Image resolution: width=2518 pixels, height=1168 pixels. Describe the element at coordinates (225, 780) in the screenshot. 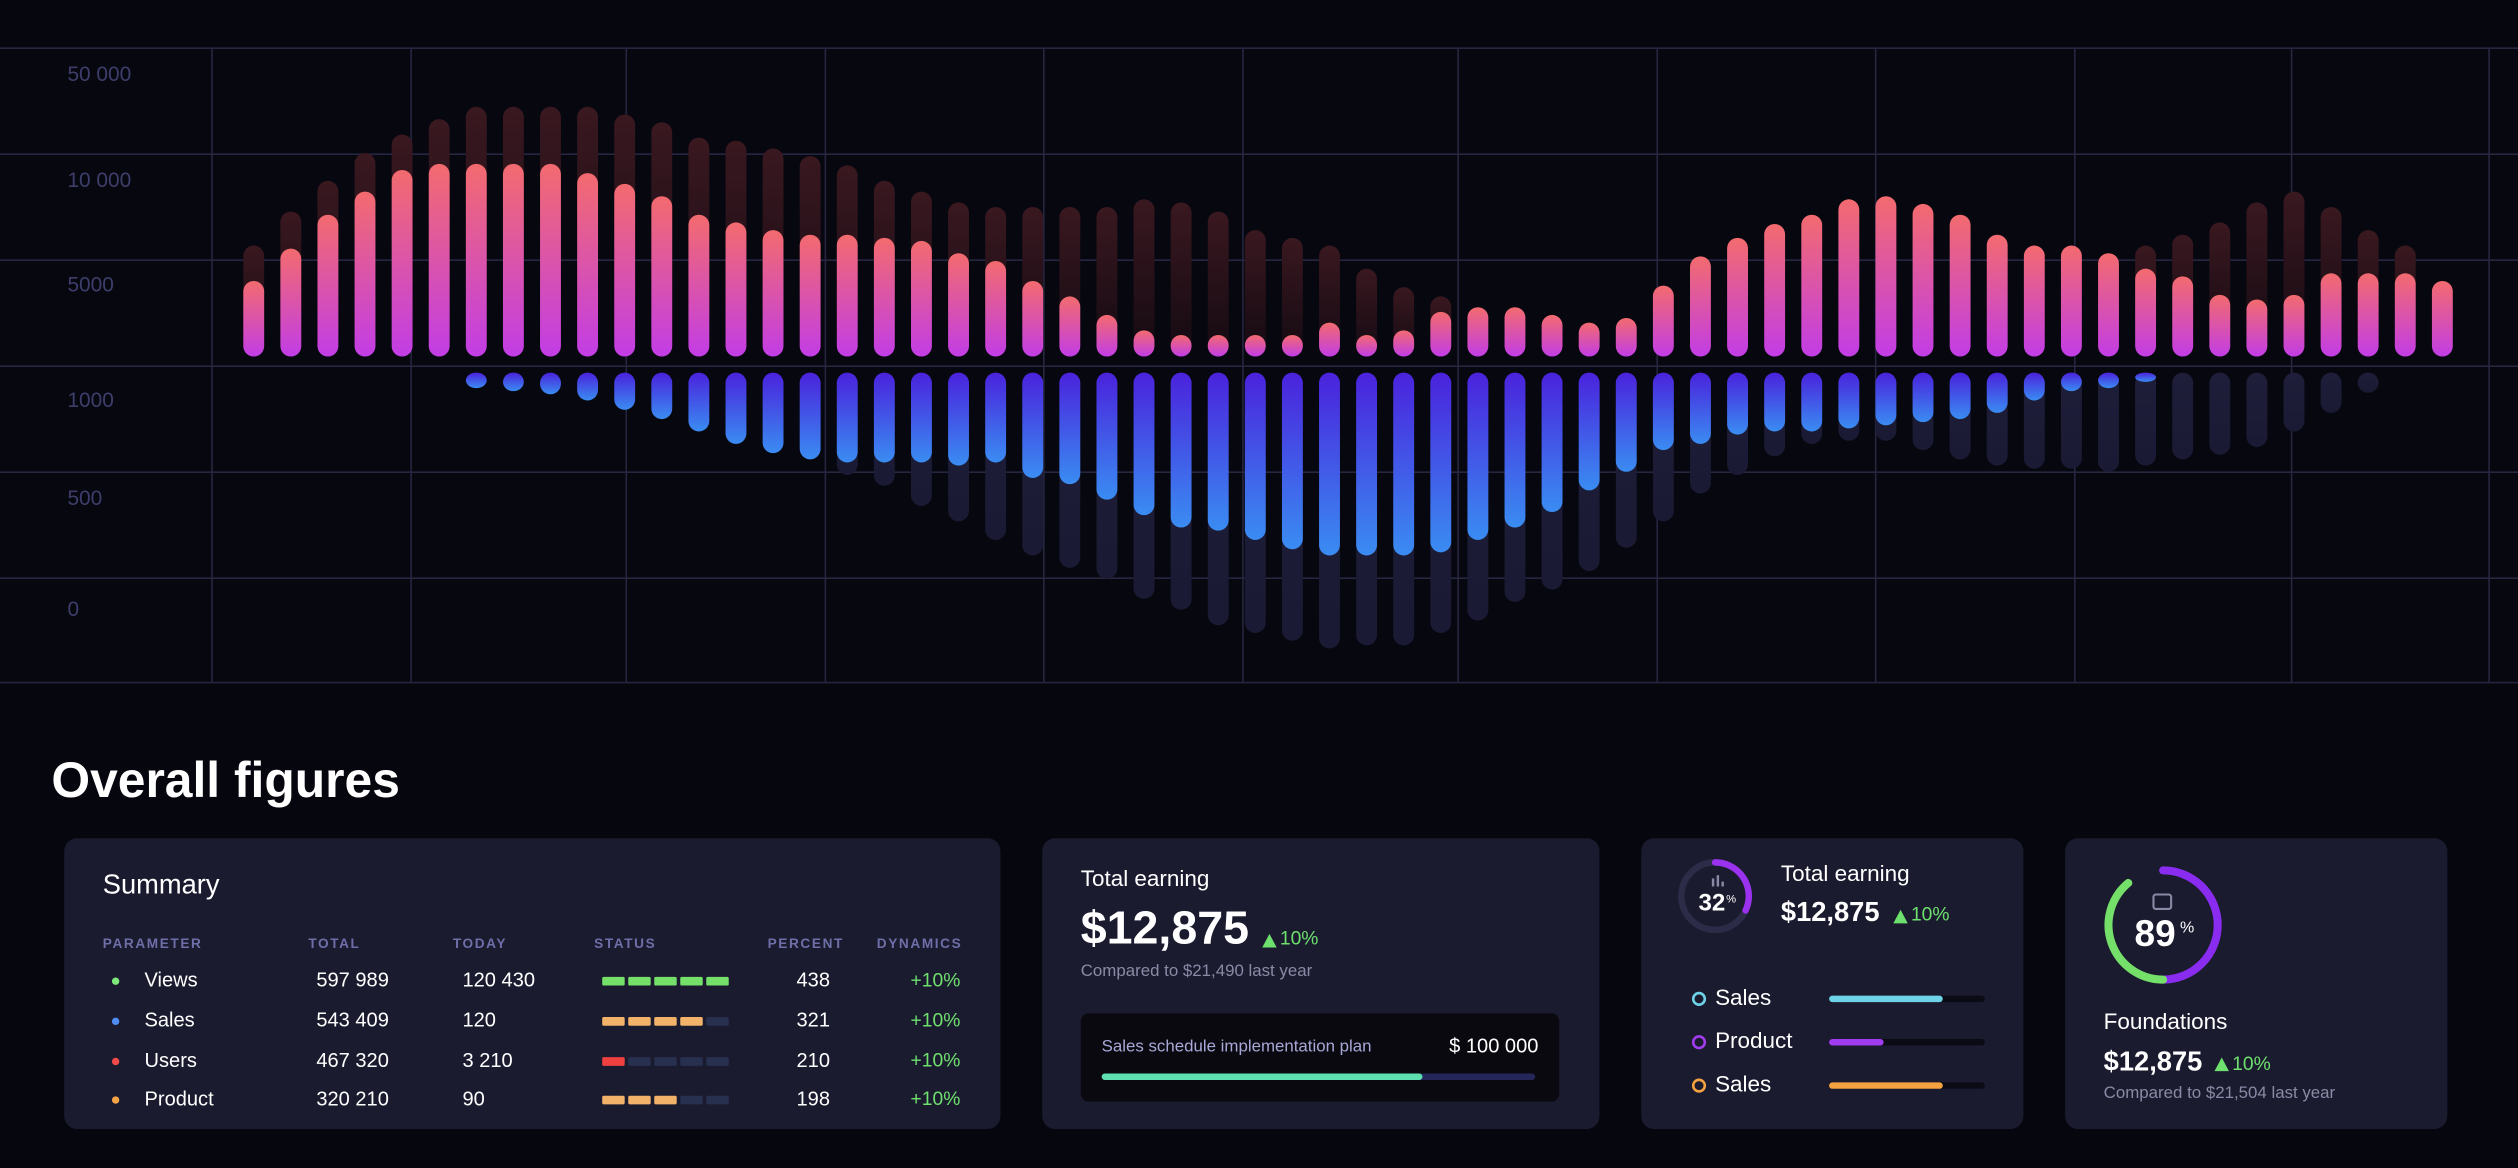

I see `section-title: Overall figures` at that location.